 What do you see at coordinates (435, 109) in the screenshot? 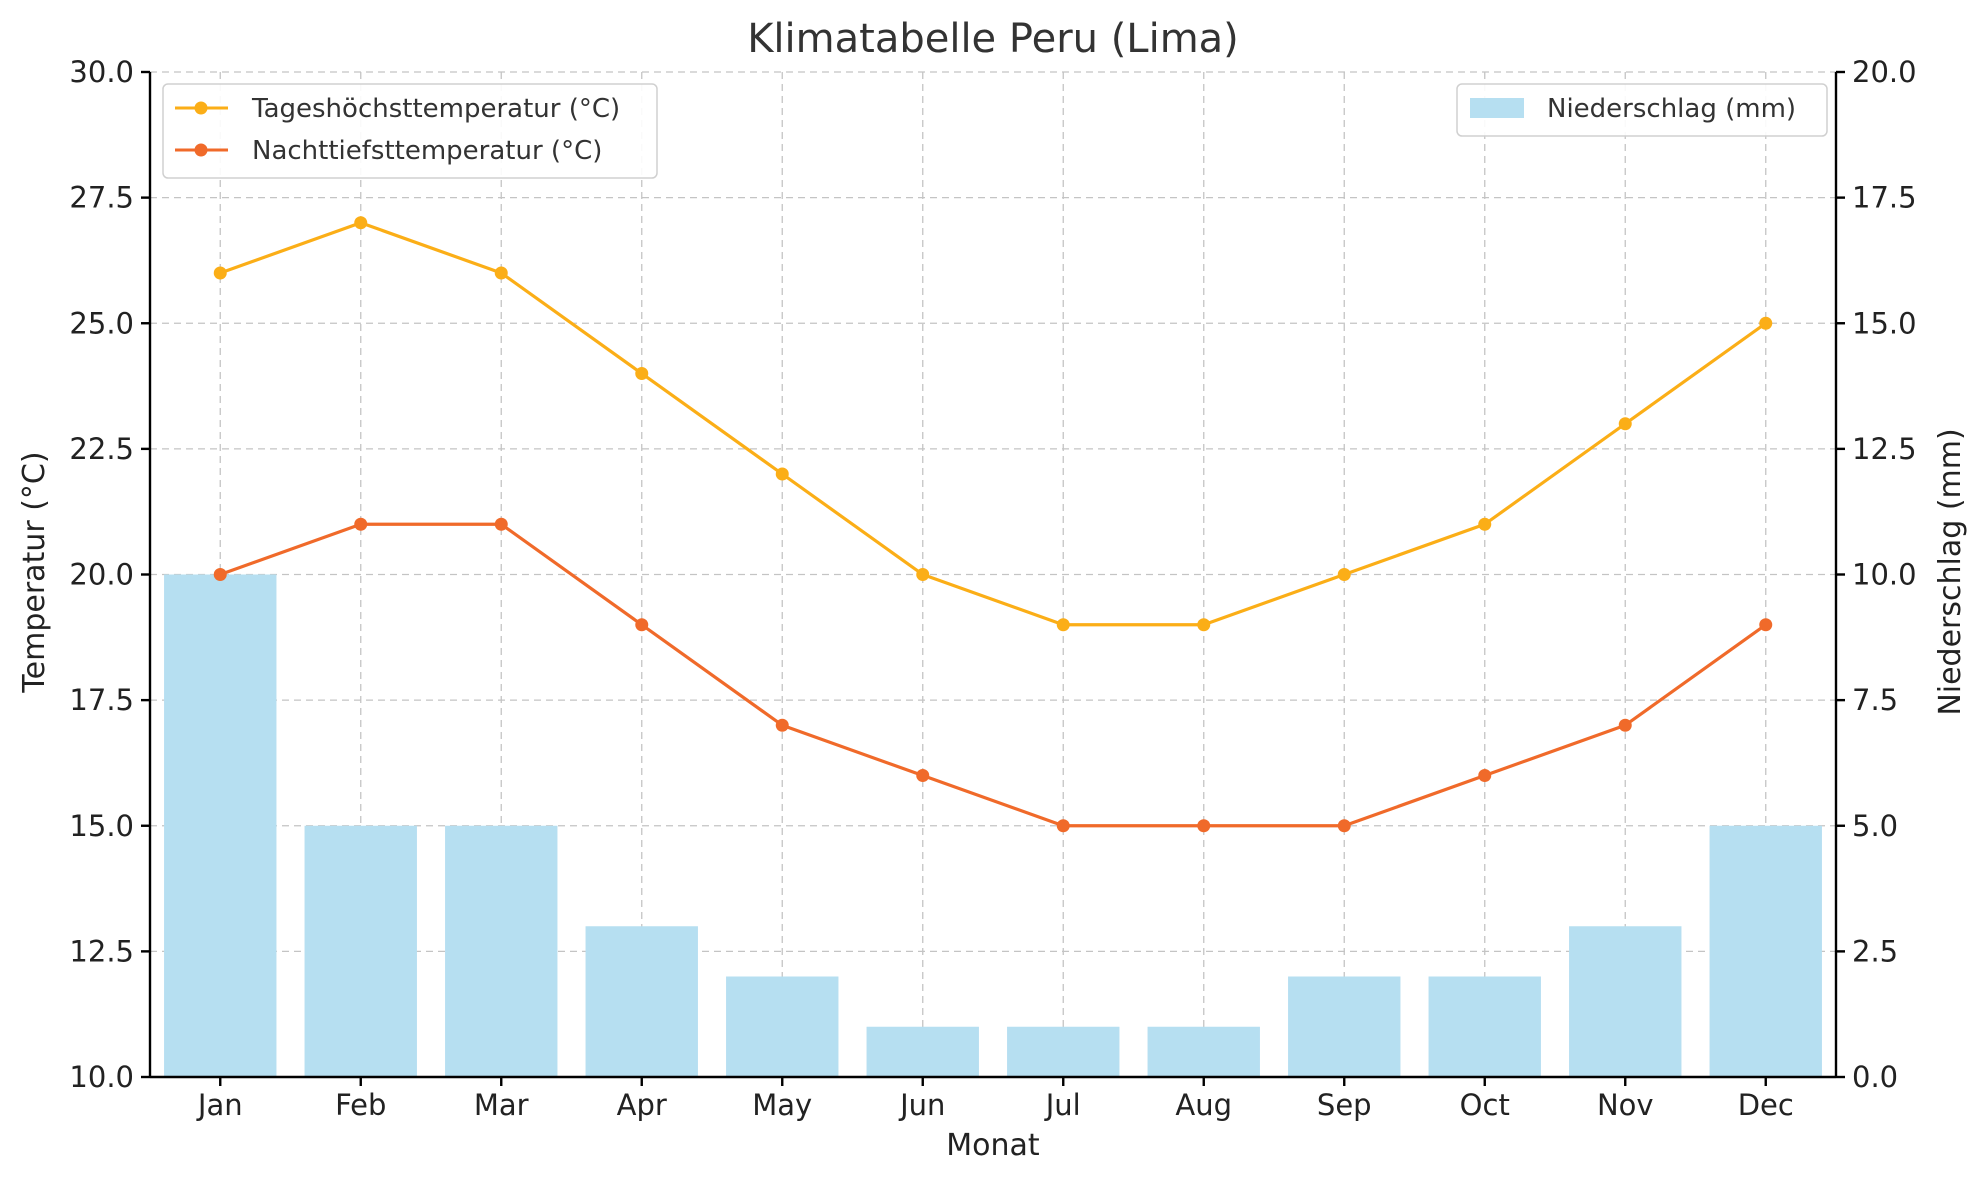
I see `legend-label-high: Tageshöchsttemperatur (°C)` at bounding box center [435, 109].